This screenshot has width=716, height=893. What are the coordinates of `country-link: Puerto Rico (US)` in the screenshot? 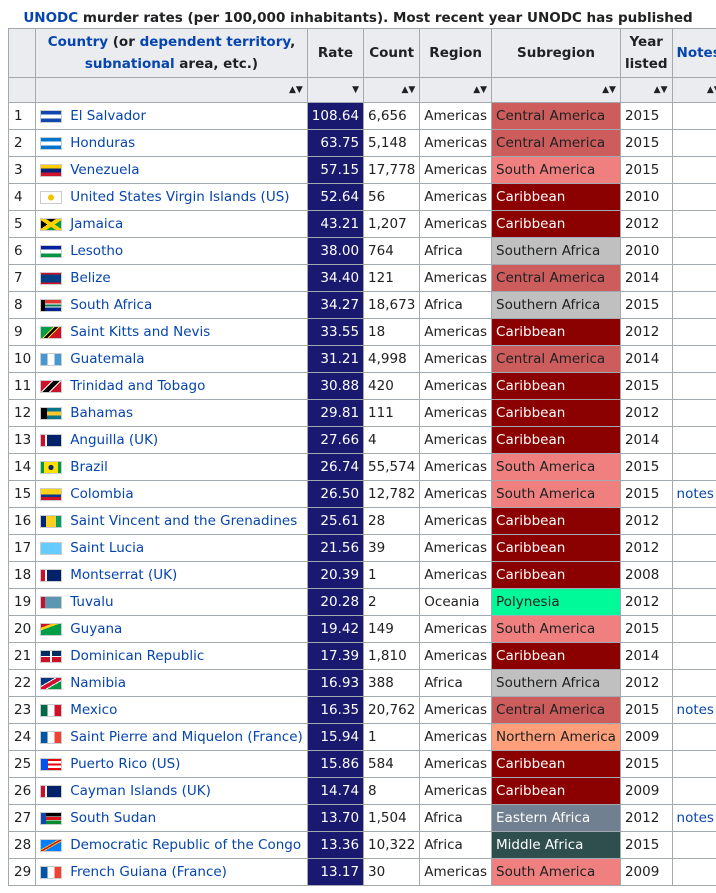 It's located at (125, 764).